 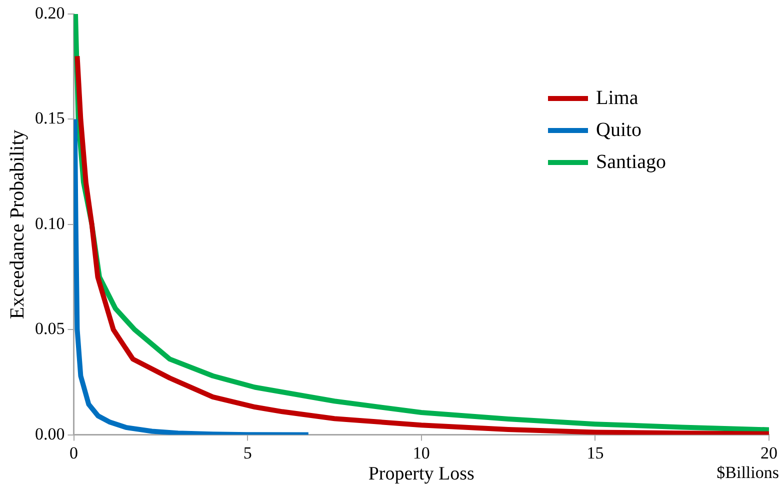 What do you see at coordinates (50, 434) in the screenshot?
I see `y-tick-label: 0.00` at bounding box center [50, 434].